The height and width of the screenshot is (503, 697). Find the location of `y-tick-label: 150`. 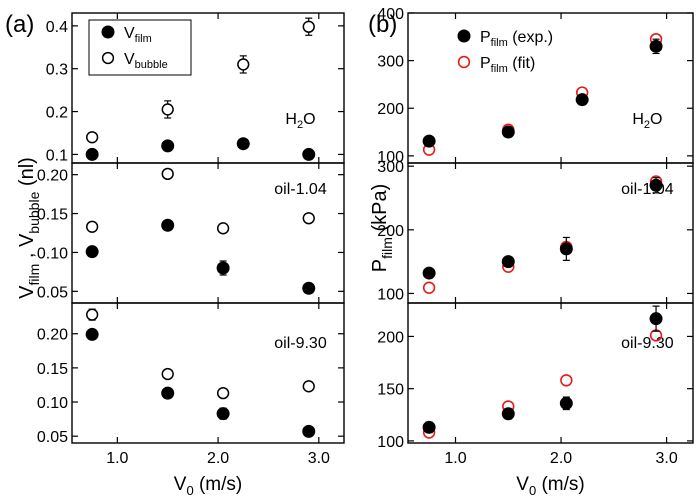

y-tick-label: 150 is located at coordinates (390, 390).